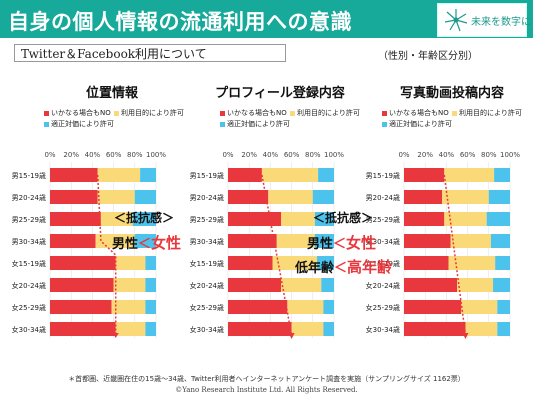  Describe the element at coordinates (370, 267) in the screenshot. I see `annotation-age-old: 高年齢` at that location.